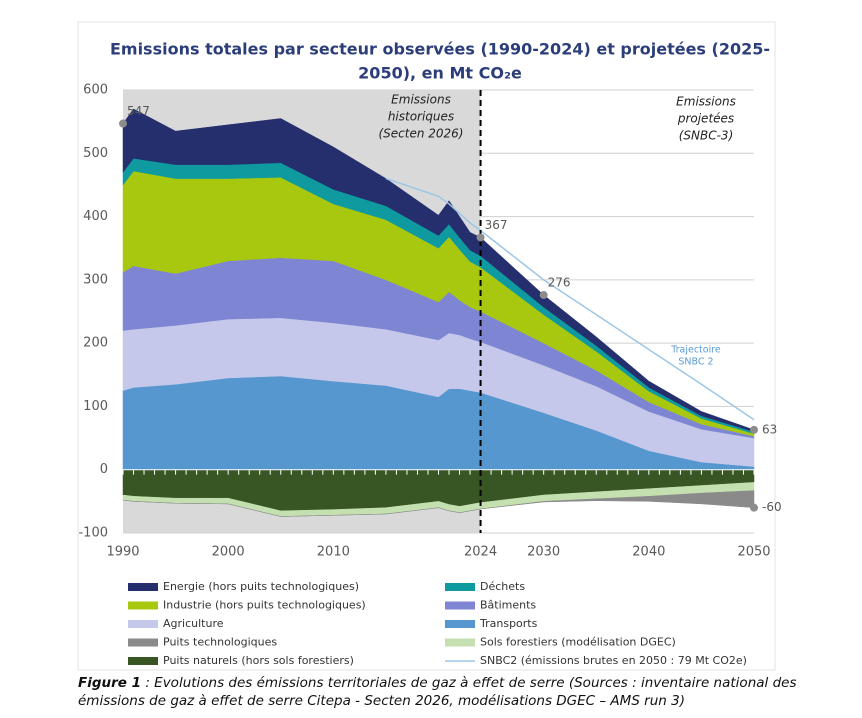 The width and height of the screenshot is (862, 718). What do you see at coordinates (769, 429) in the screenshot?
I see `annotation-label: 63` at bounding box center [769, 429].